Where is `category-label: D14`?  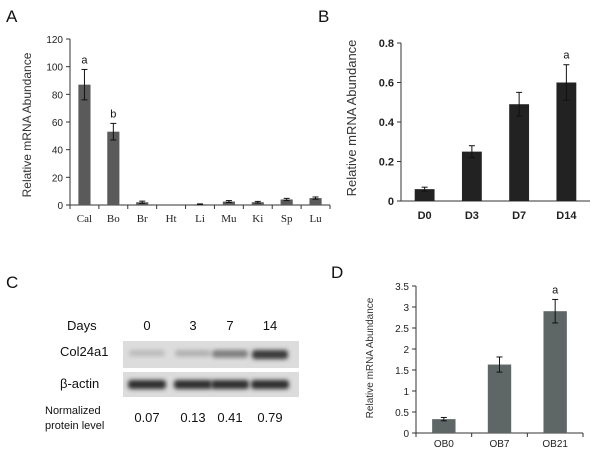
category-label: D14 is located at coordinates (566, 216).